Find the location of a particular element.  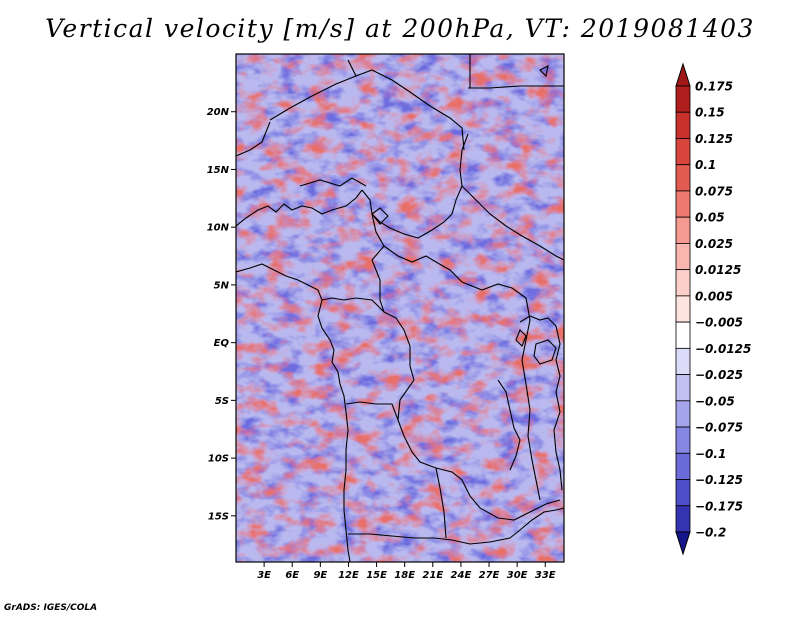

lat-tick-label: 5N is located at coordinates (222, 285).